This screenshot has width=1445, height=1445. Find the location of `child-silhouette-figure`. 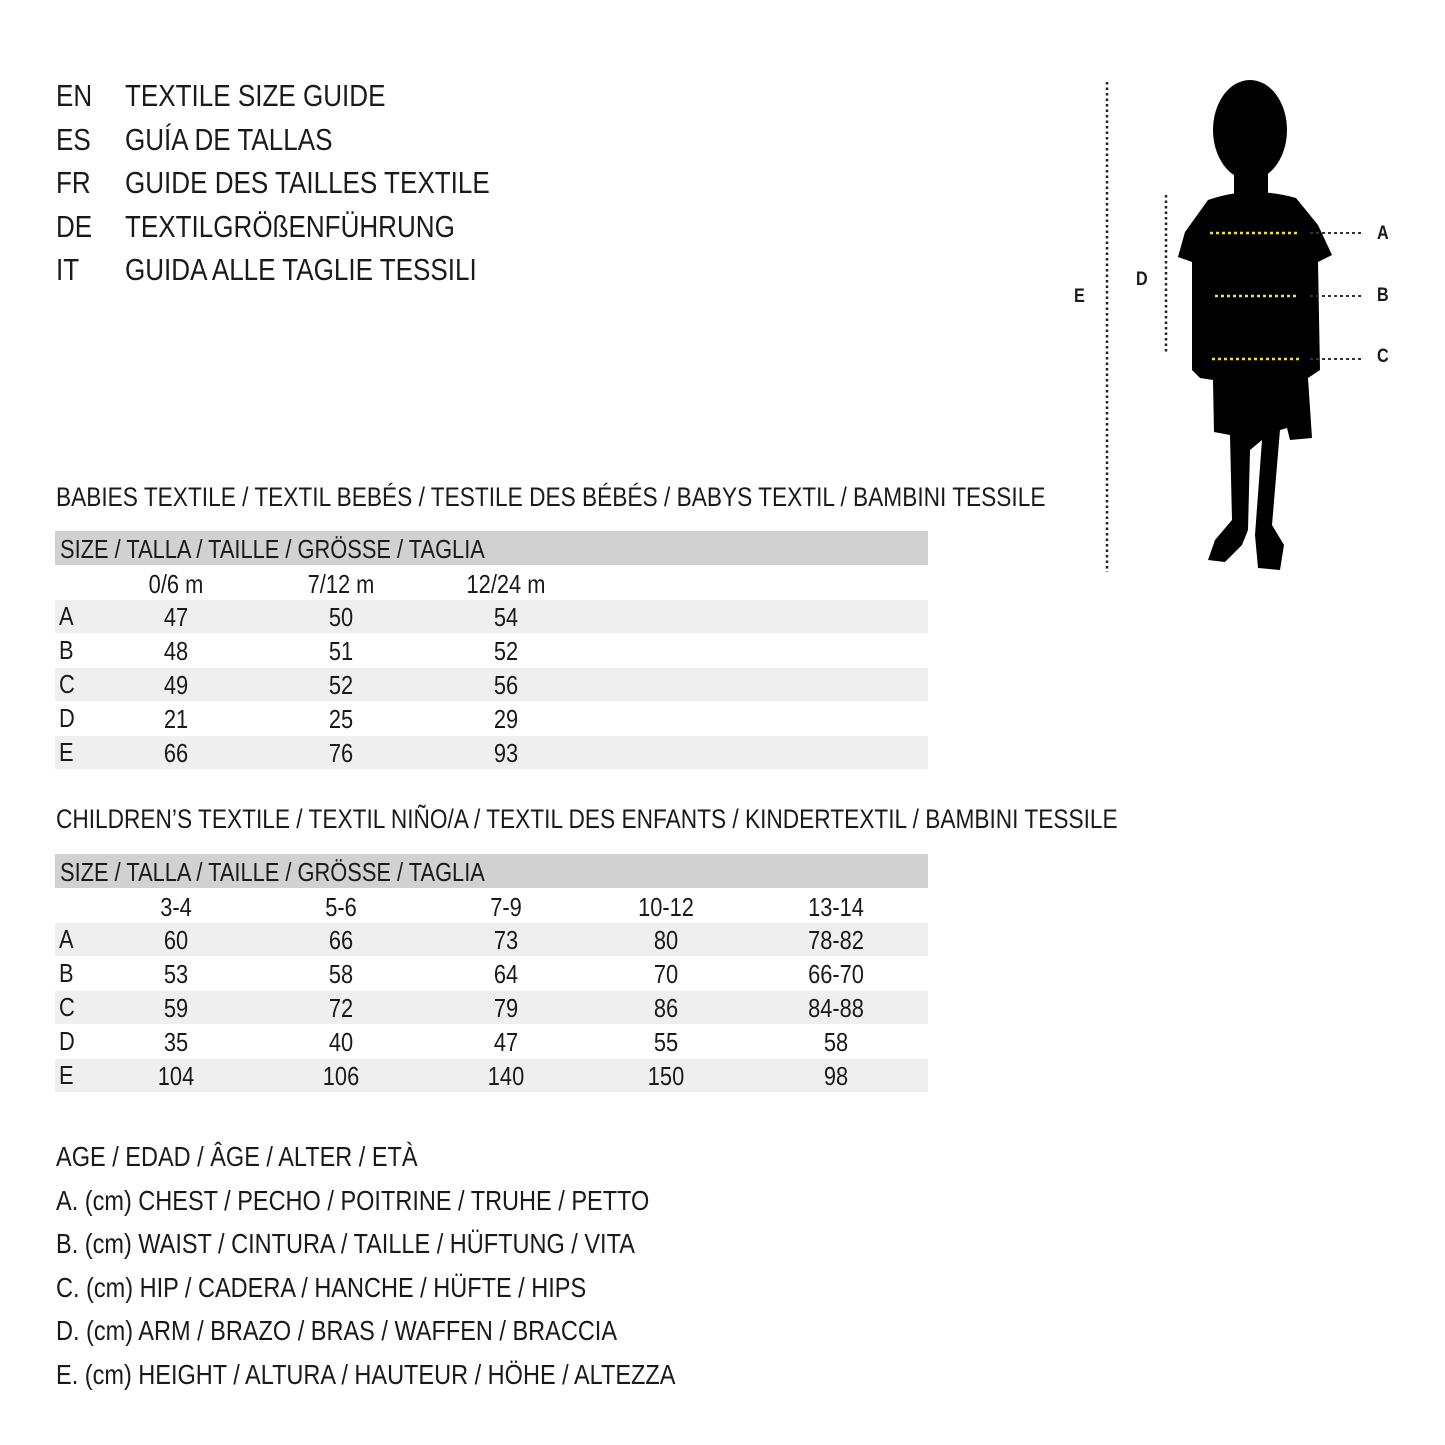

child-silhouette-figure is located at coordinates (1233, 326).